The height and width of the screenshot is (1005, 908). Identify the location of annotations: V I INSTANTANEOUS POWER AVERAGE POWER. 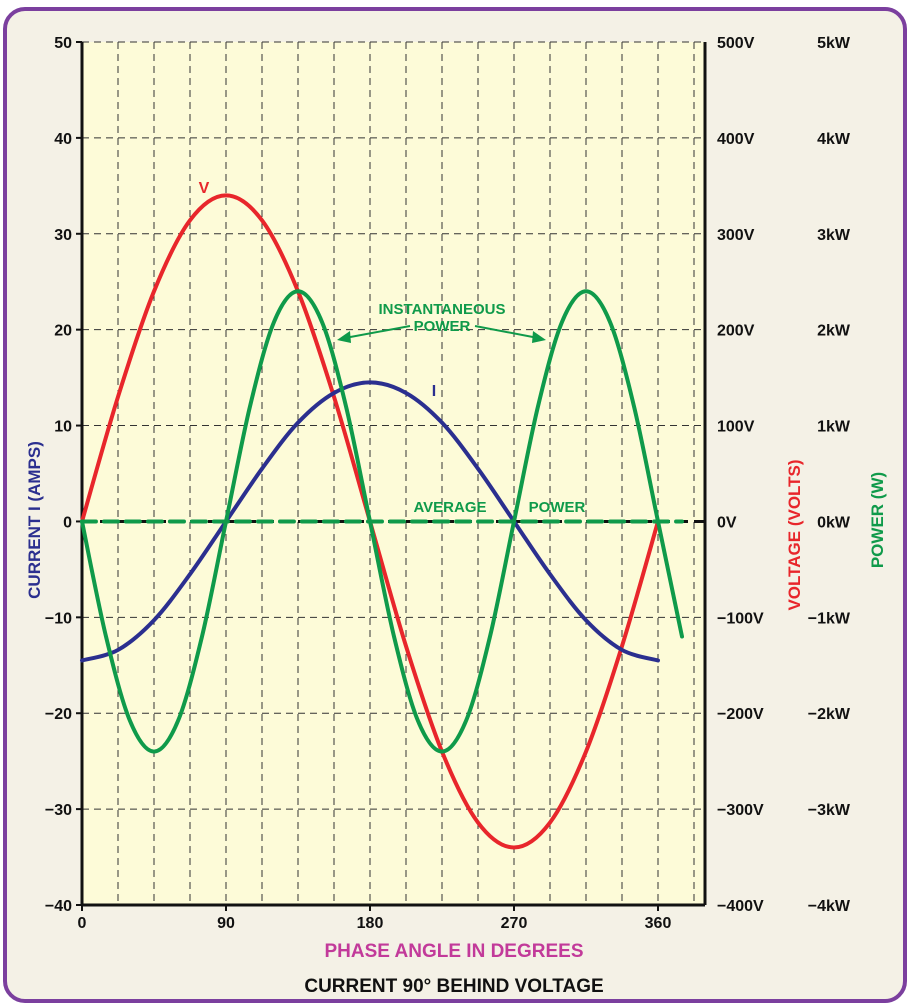
(392, 348).